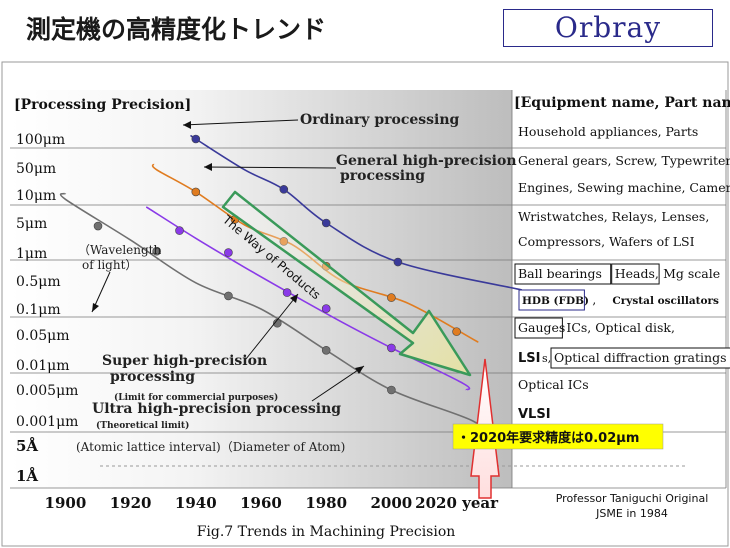  What do you see at coordinates (36, 196) in the screenshot?
I see `y-tick-label-2: 10μm` at bounding box center [36, 196].